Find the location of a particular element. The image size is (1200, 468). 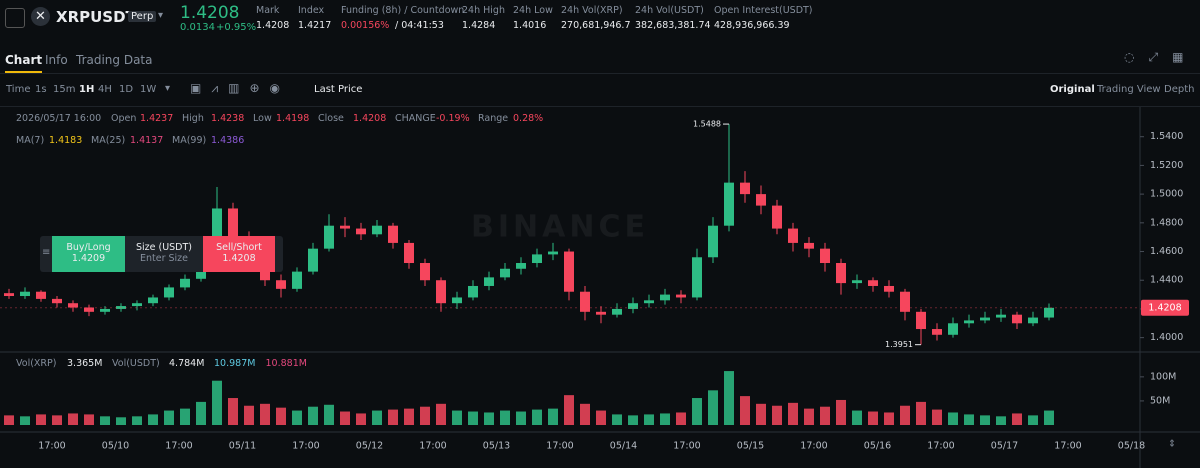

x-tick-label: 05/13 is located at coordinates (496, 446).